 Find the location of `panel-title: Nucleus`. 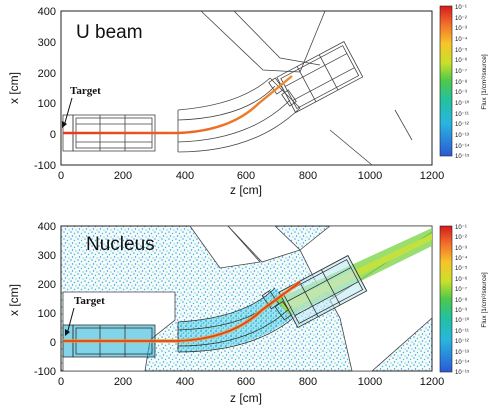

panel-title: Nucleus is located at coordinates (120, 244).